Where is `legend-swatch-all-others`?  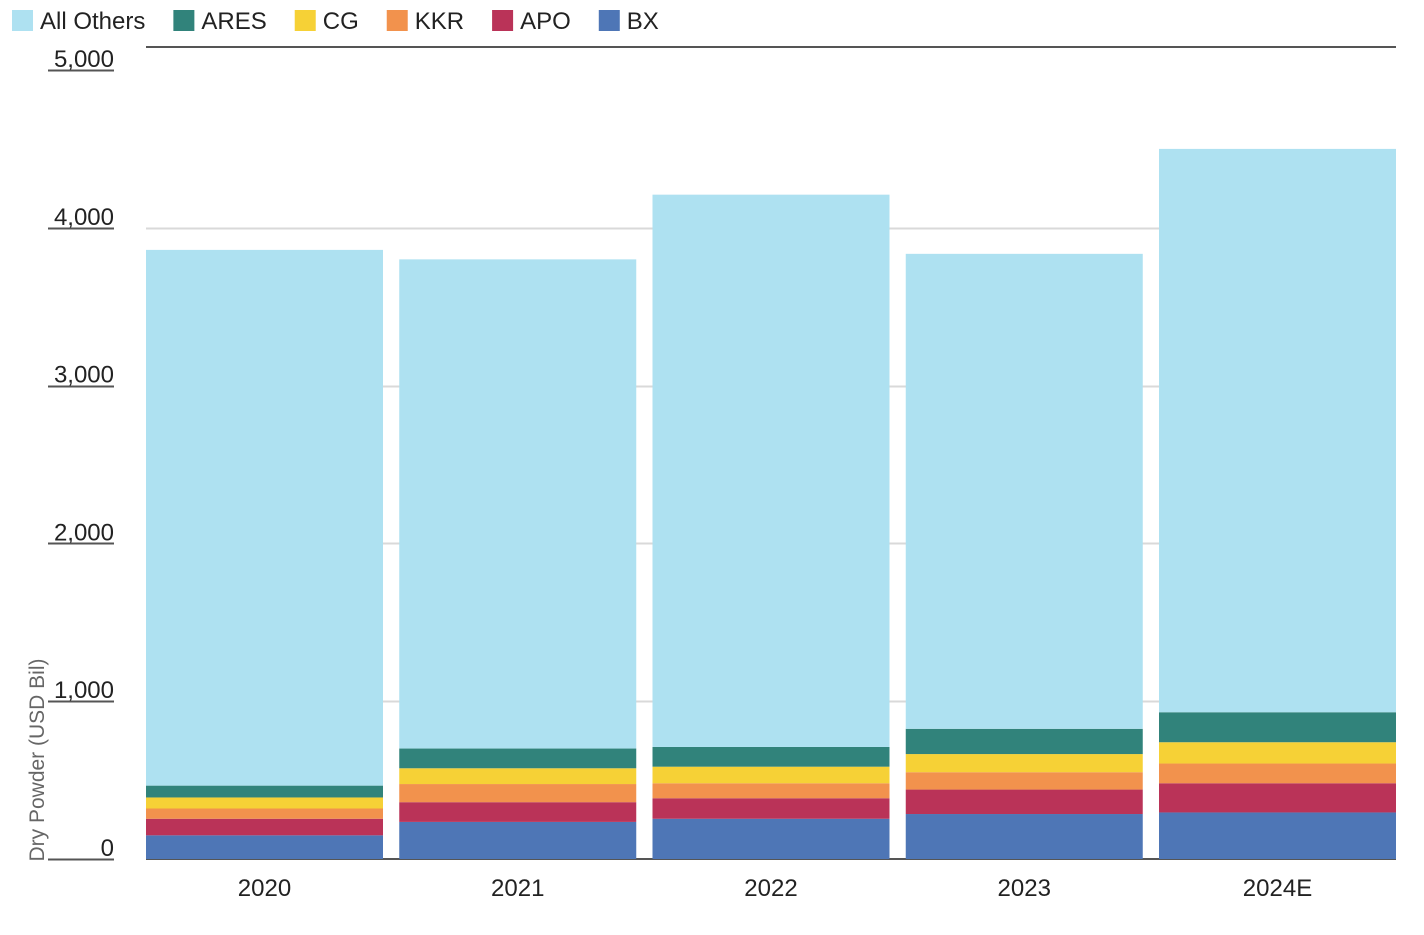 legend-swatch-all-others is located at coordinates (22, 20).